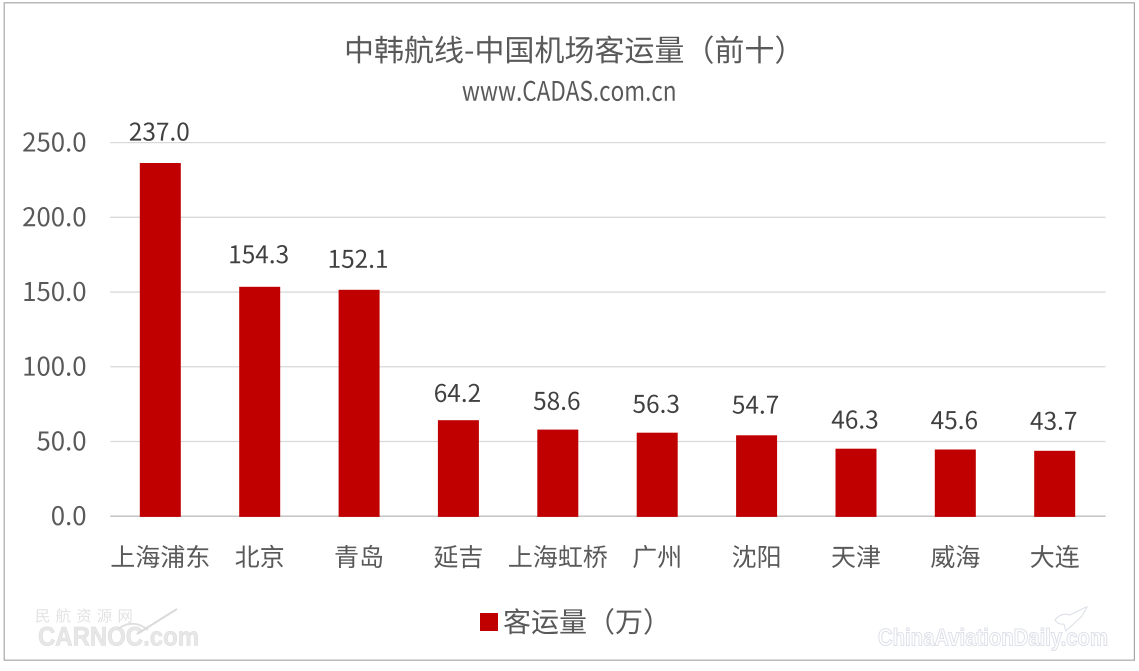 Image resolution: width=1139 pixels, height=671 pixels. Describe the element at coordinates (118, 637) in the screenshot. I see `svg-text: CARNOC.com` at that location.